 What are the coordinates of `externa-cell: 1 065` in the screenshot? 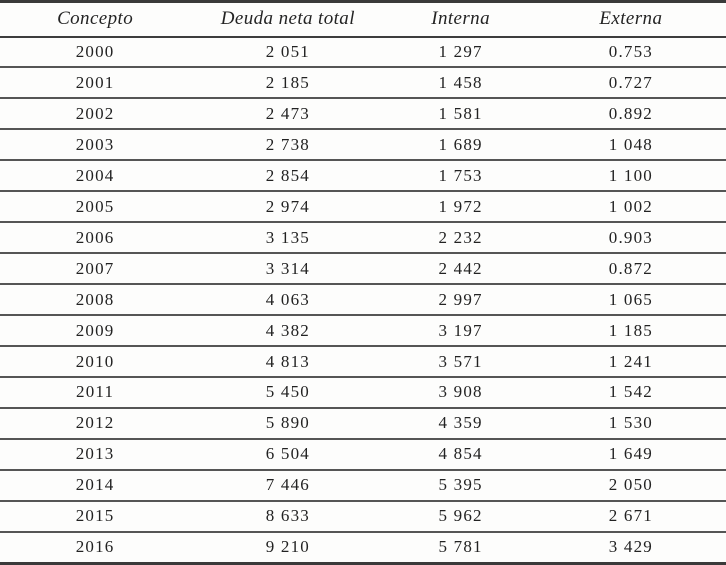 It's located at (630, 299).